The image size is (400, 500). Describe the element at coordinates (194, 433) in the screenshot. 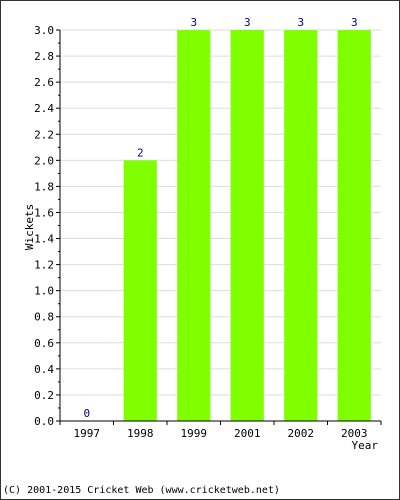

I see `x-tick-label: 1999` at that location.